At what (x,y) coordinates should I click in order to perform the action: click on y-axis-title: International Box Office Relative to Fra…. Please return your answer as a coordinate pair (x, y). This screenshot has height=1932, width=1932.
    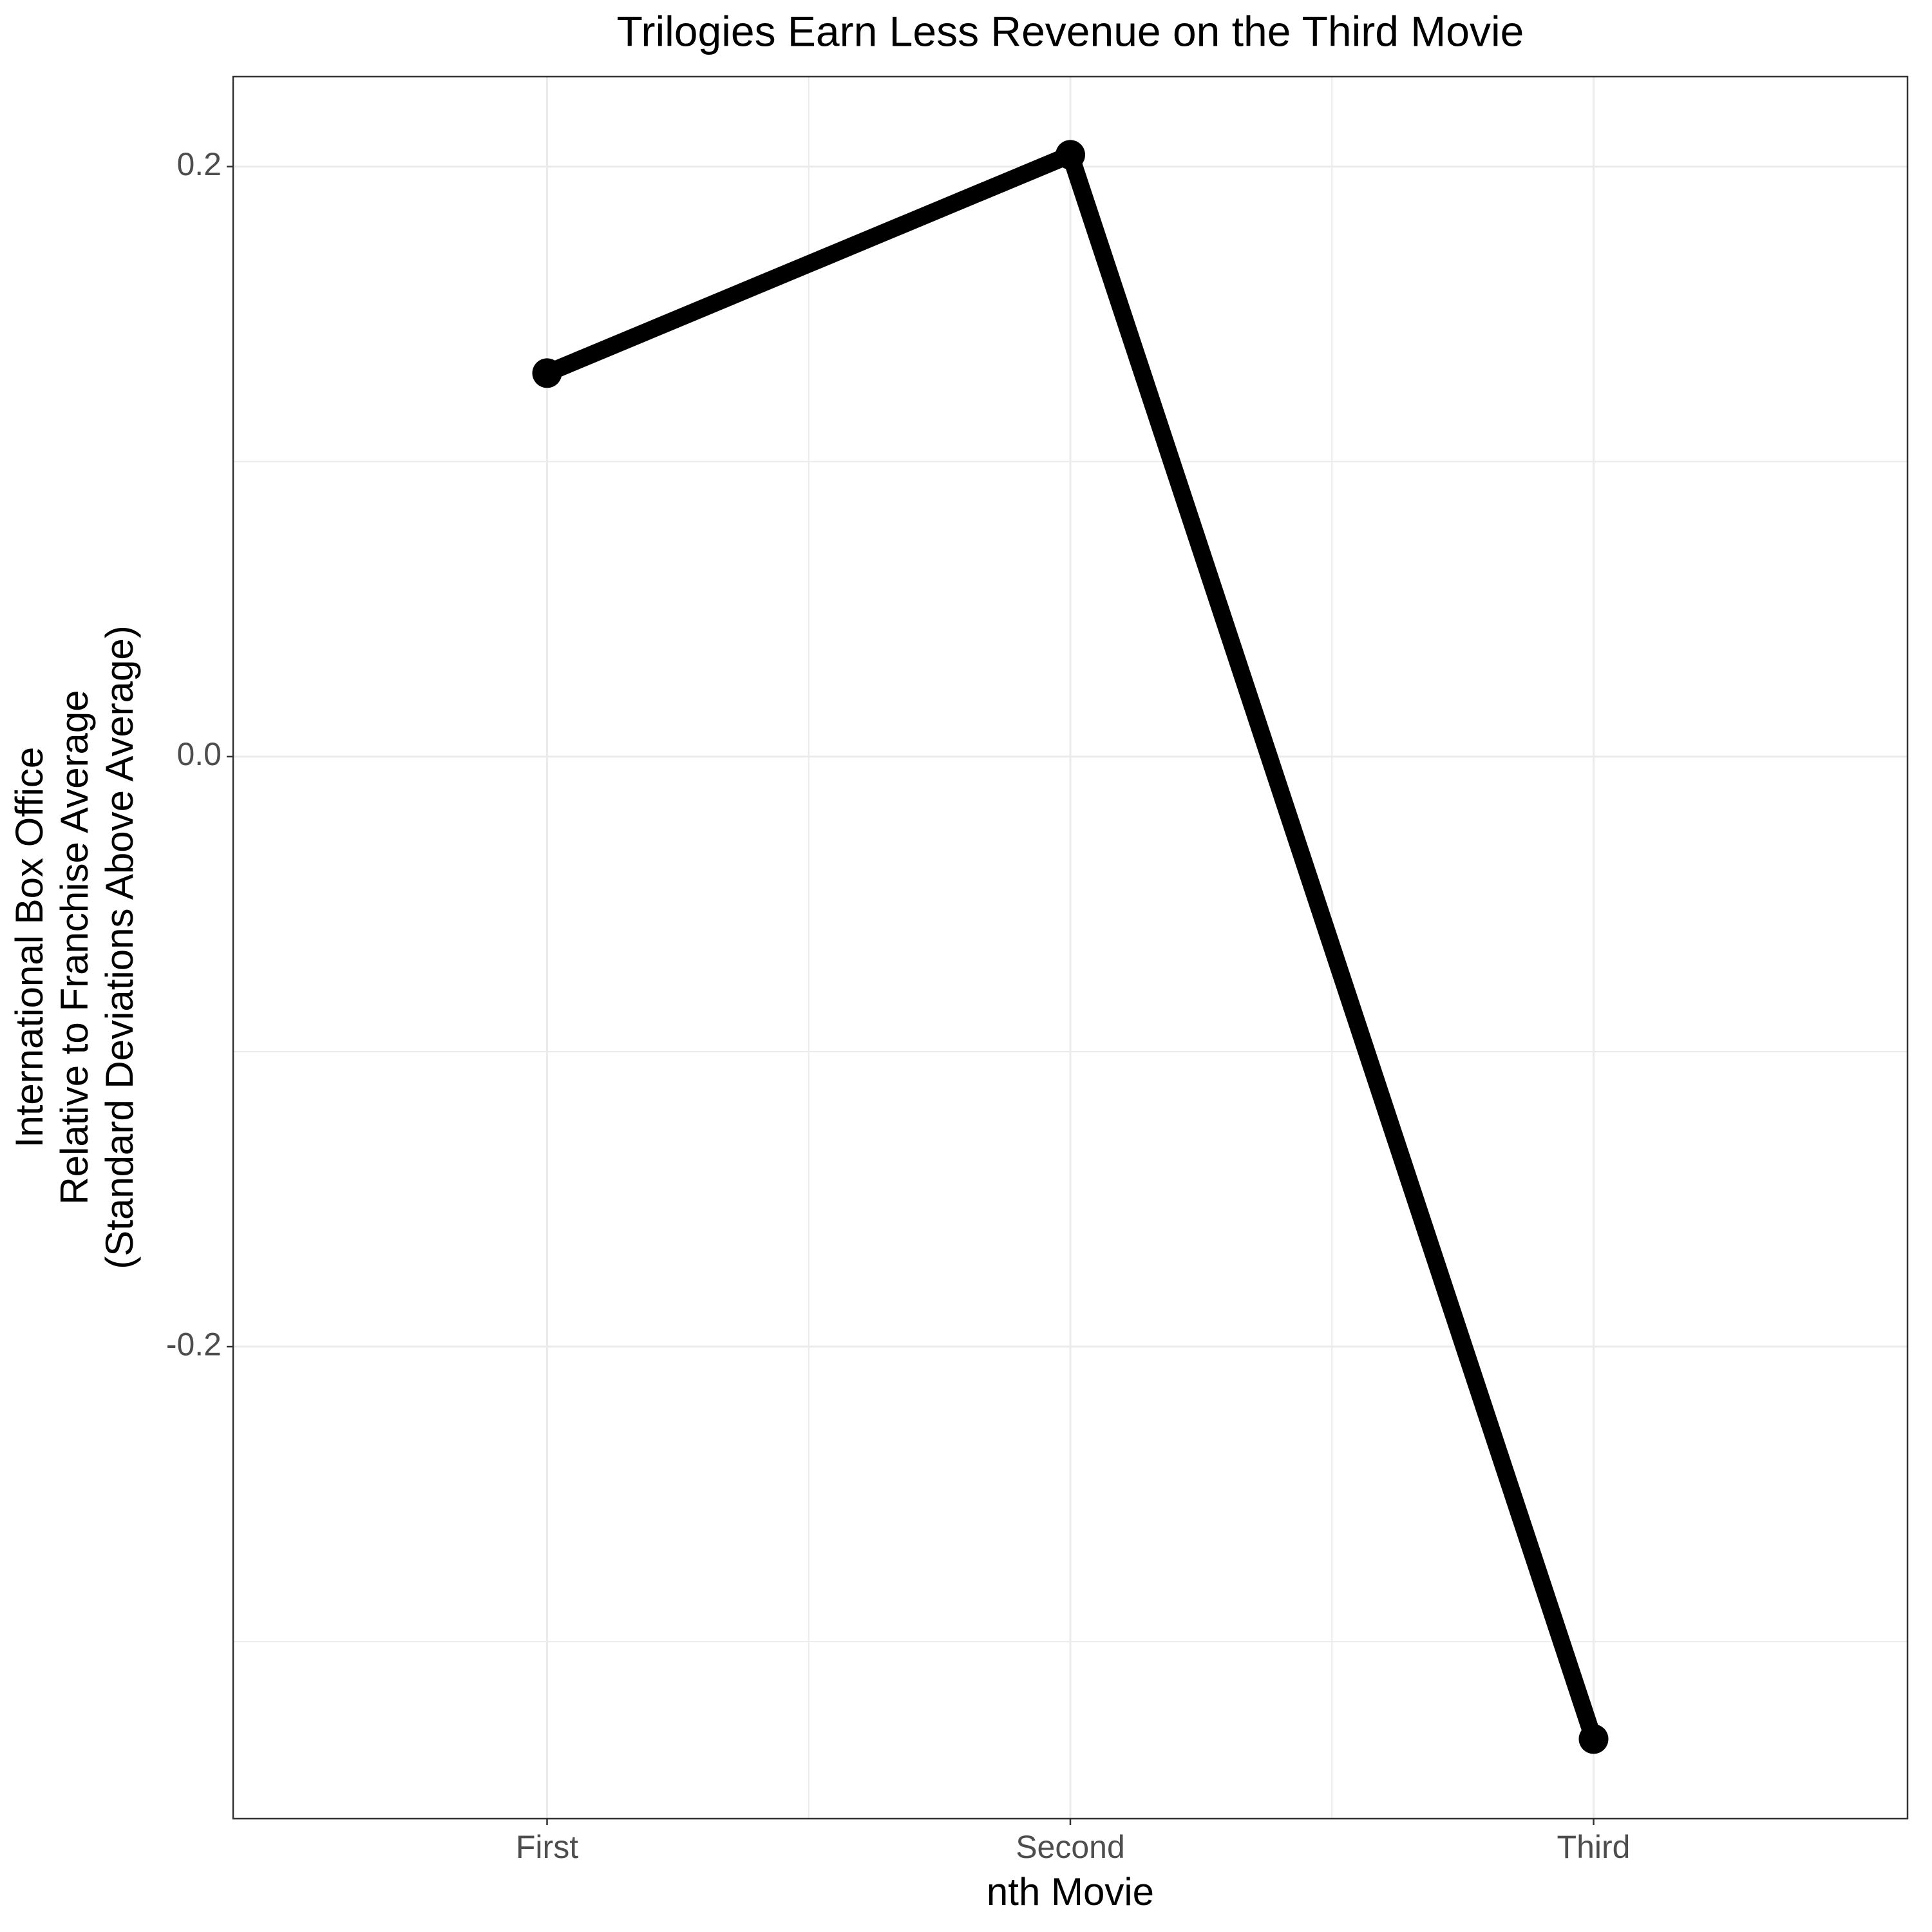
    Looking at the image, I should click on (74, 947).